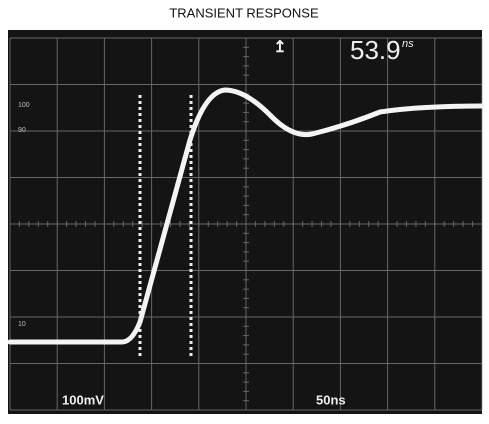  I want to click on level-label: 10, so click(22, 324).